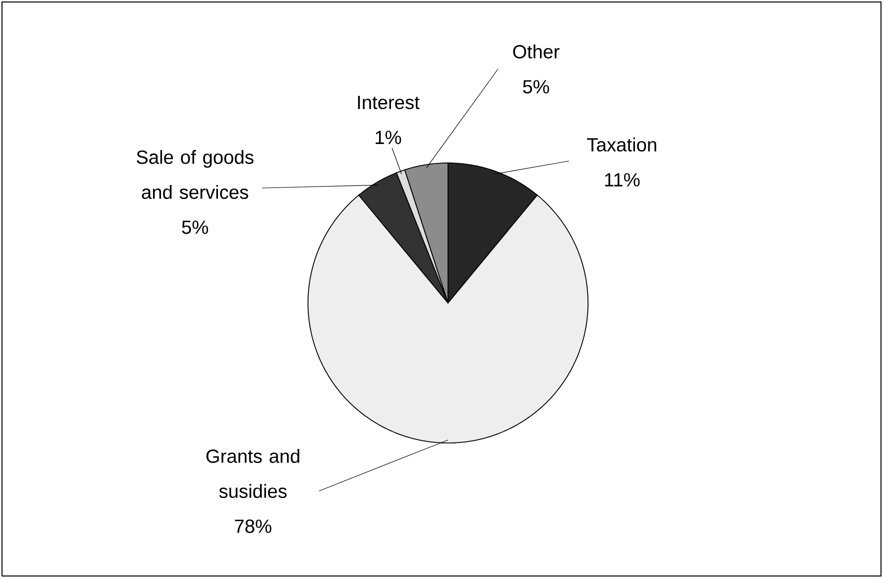 The height and width of the screenshot is (578, 883). Describe the element at coordinates (195, 174) in the screenshot. I see `slice-label: Sale of goods and services` at that location.